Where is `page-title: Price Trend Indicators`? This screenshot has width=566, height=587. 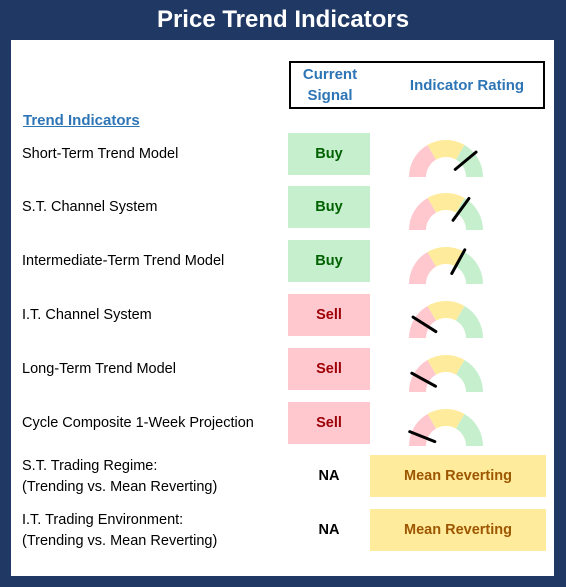
page-title: Price Trend Indicators is located at coordinates (283, 19).